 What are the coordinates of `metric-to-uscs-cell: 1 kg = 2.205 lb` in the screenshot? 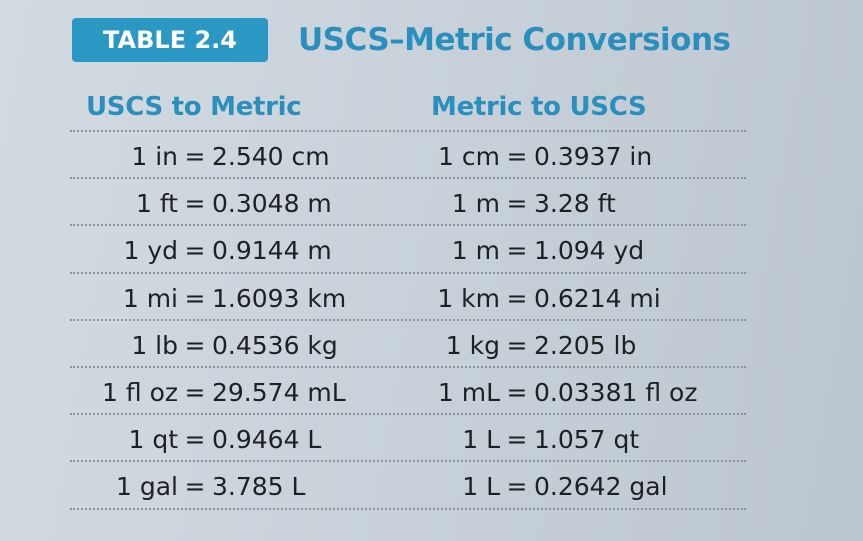 It's located at (513, 345).